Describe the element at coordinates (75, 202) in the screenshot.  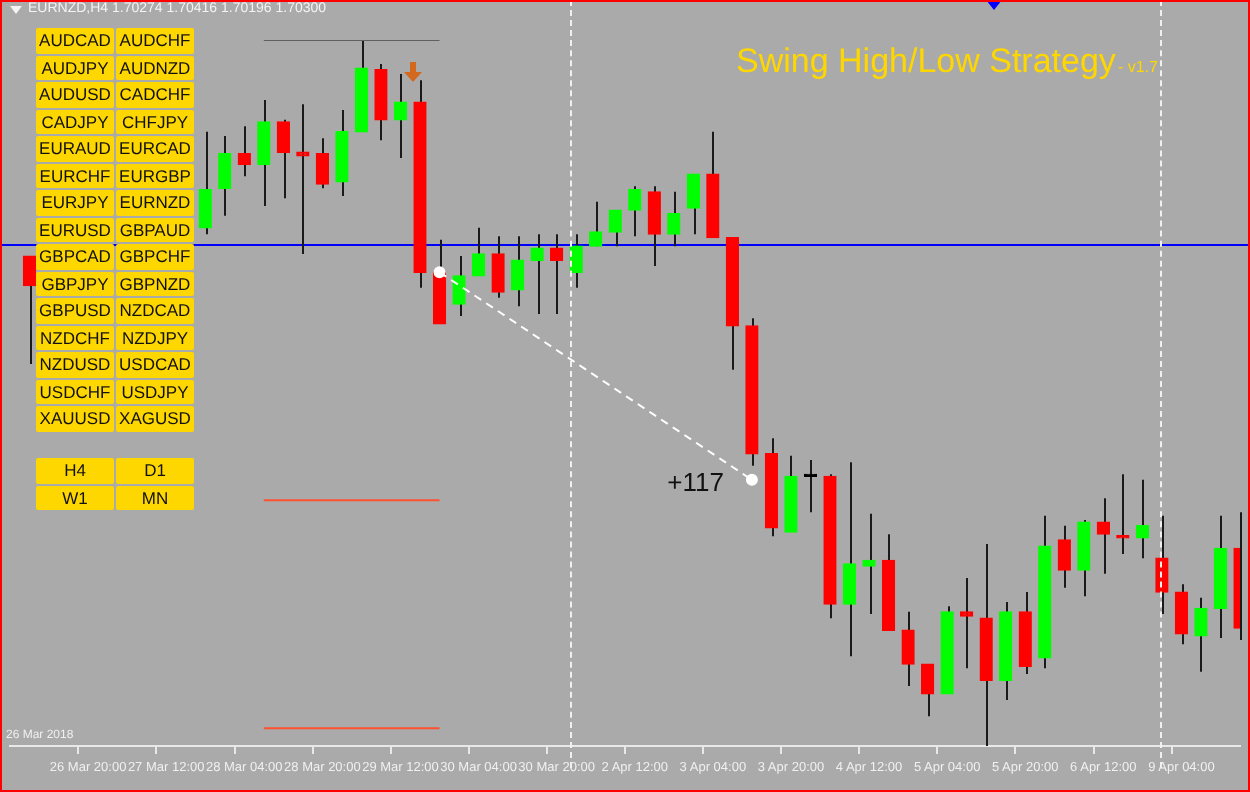
I see `button: EURJPY` at that location.